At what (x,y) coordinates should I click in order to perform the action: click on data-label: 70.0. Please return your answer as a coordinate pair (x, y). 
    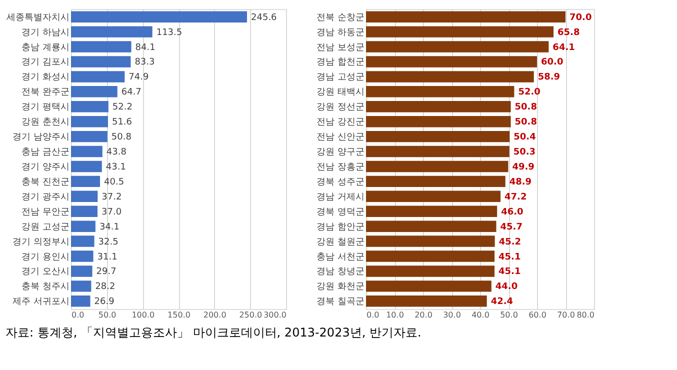
    Looking at the image, I should click on (581, 17).